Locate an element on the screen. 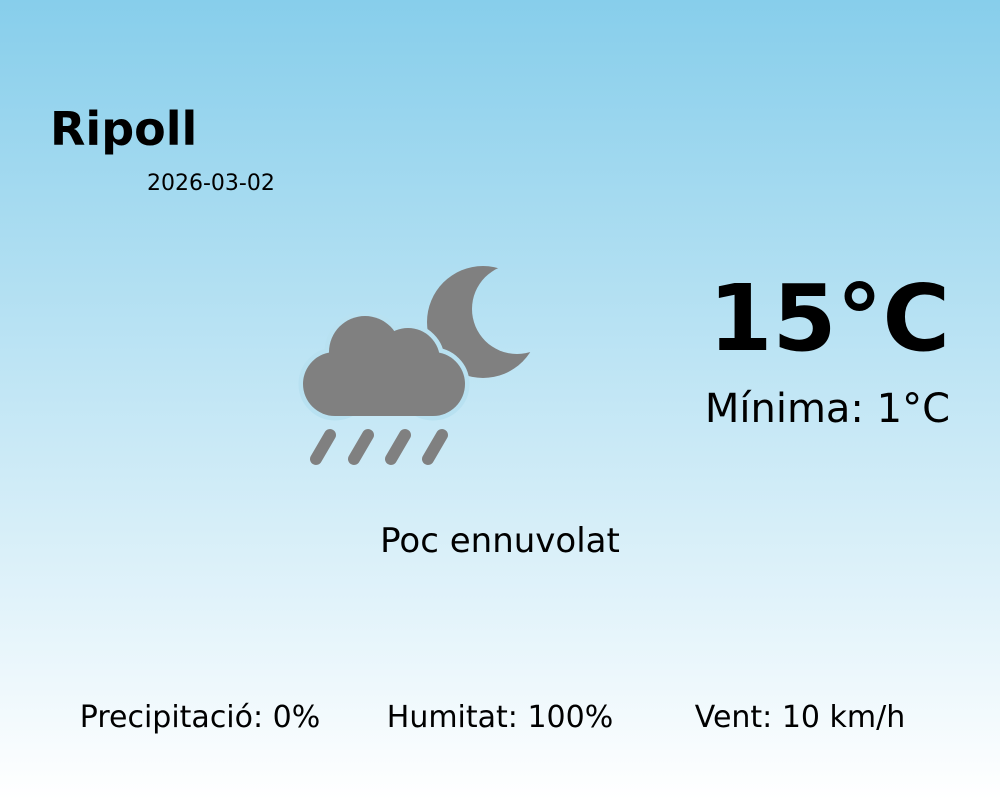 Image resolution: width=1000 pixels, height=800 pixels. humidity-stat: Humitat: 100% is located at coordinates (500, 717).